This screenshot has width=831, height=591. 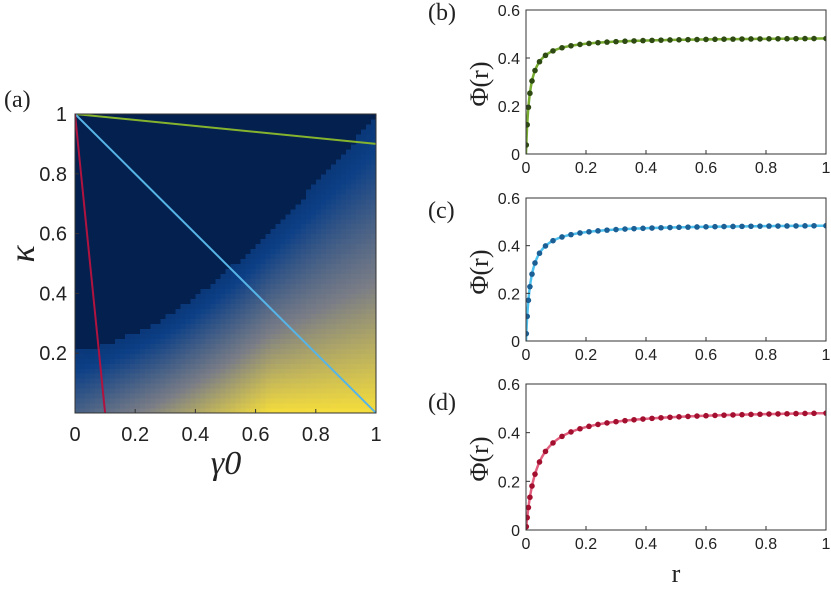 What do you see at coordinates (676, 572) in the screenshot?
I see `x-axis-label: r` at bounding box center [676, 572].